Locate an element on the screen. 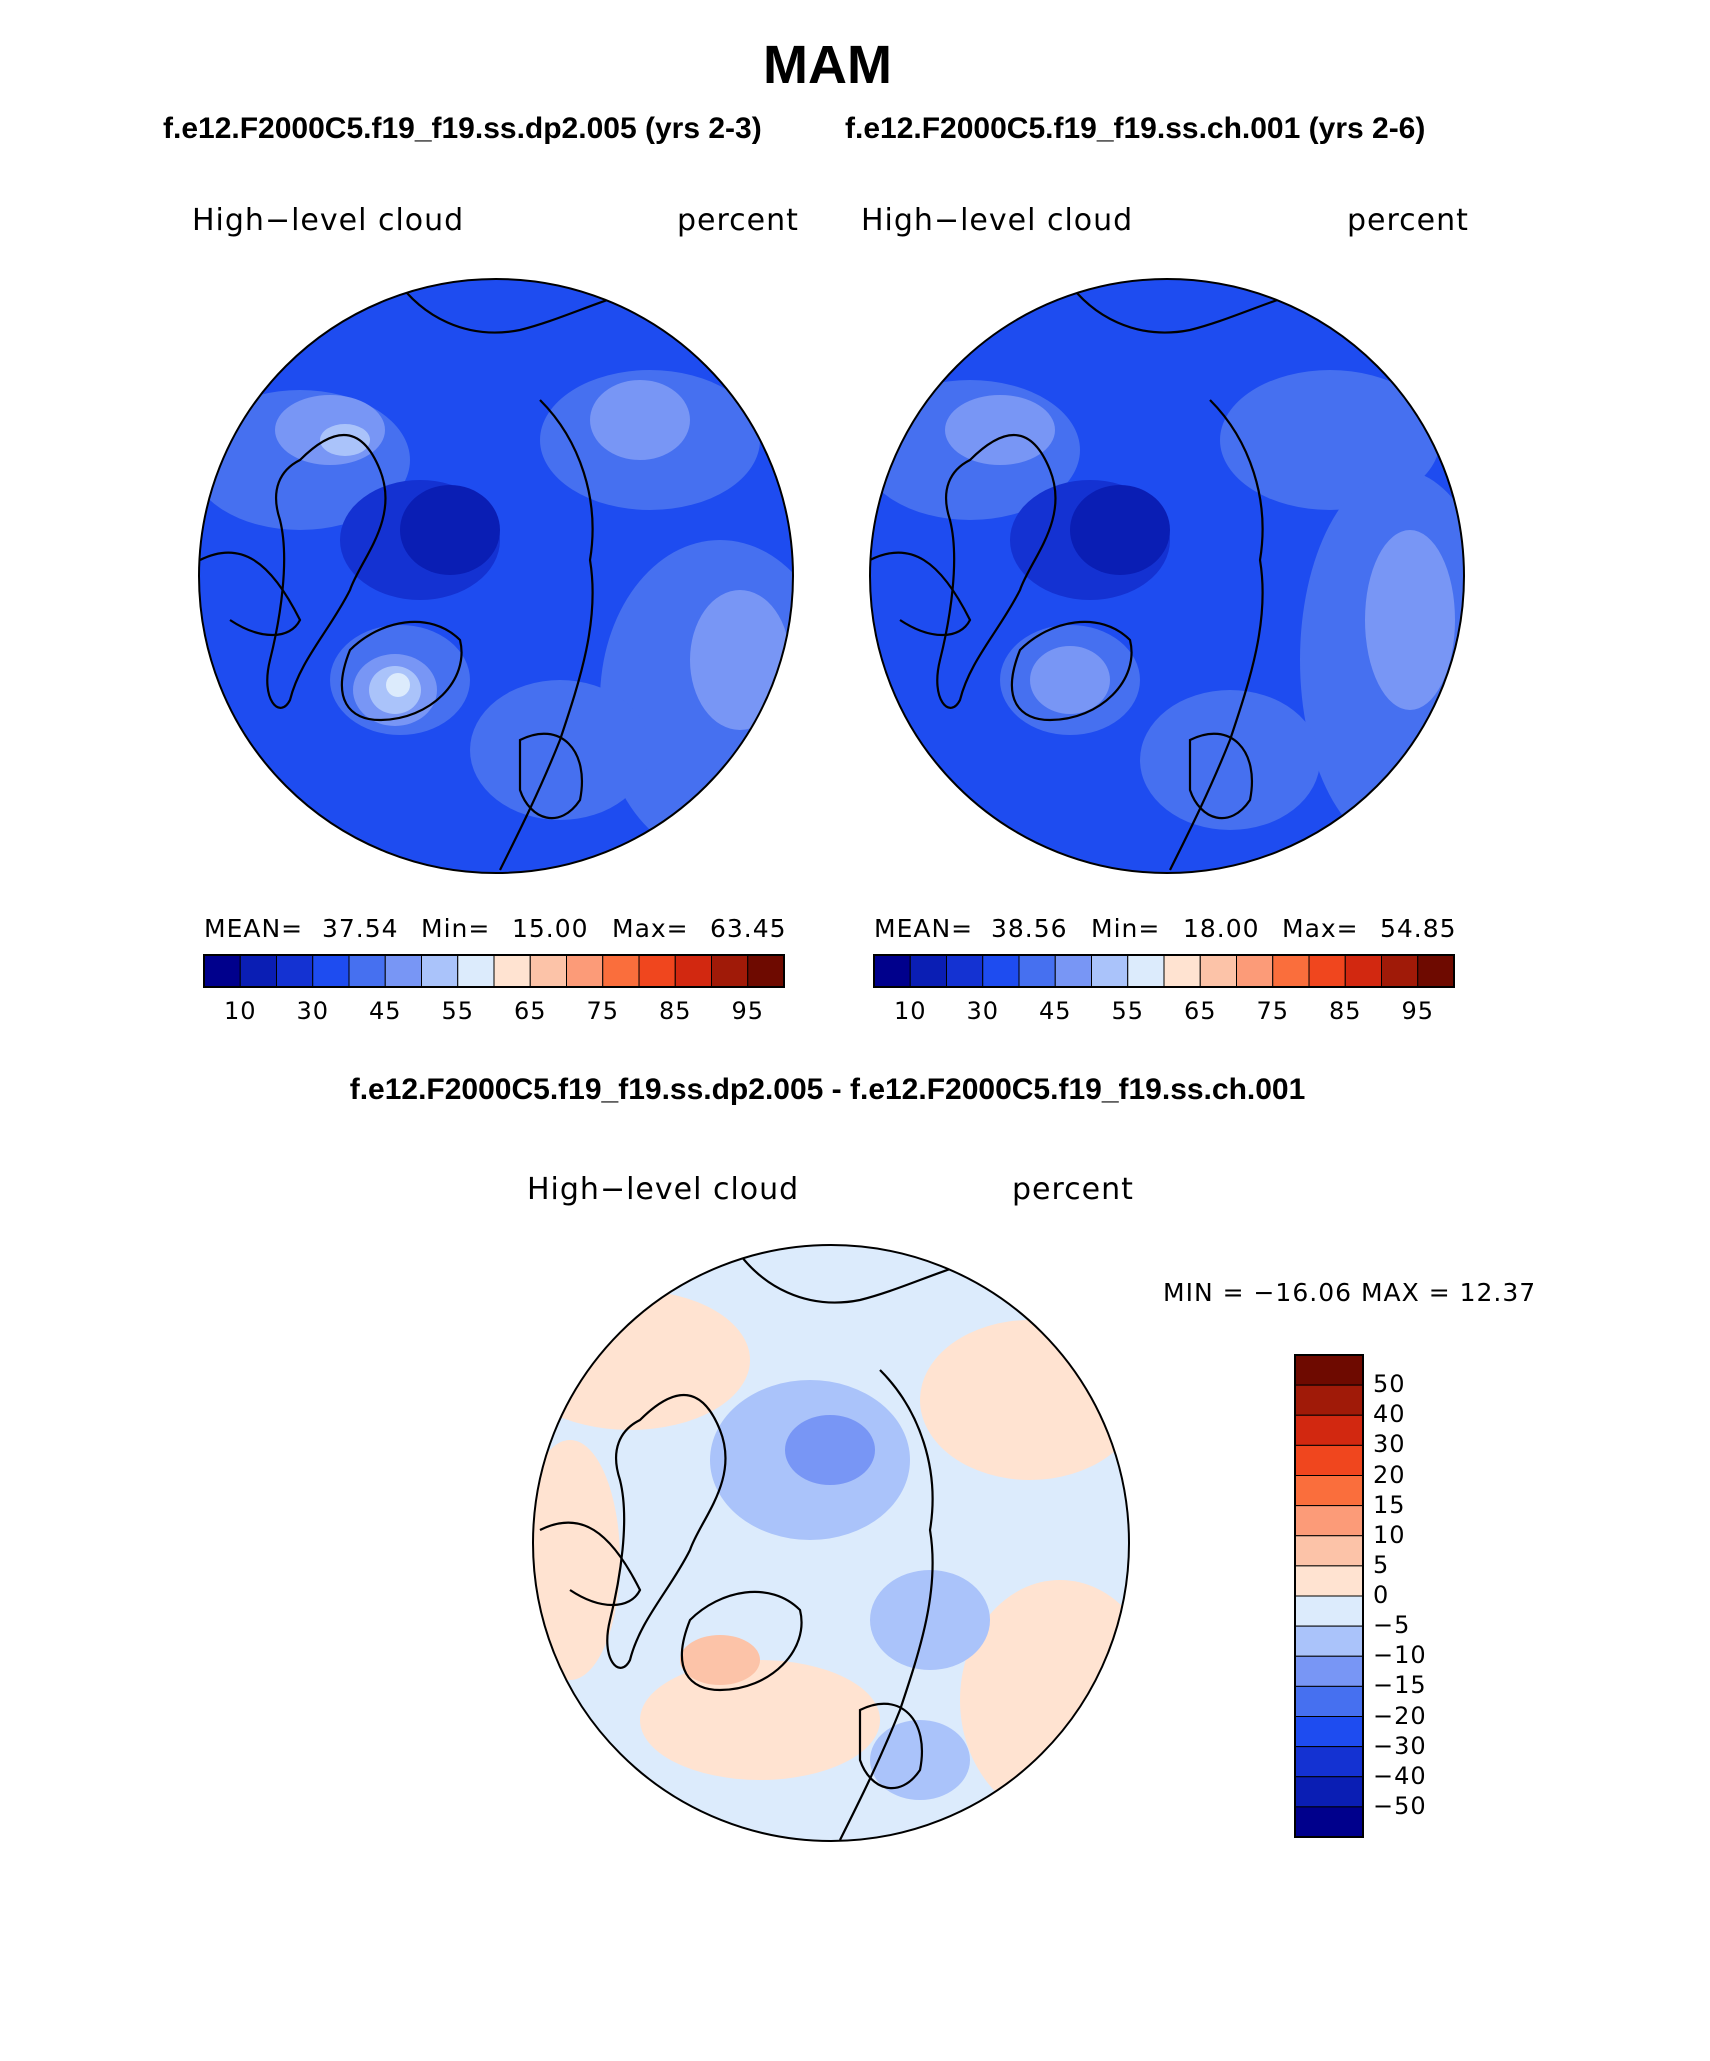 This screenshot has height=2061, width=1710. diff-colorbar is located at coordinates (1329, 1596).